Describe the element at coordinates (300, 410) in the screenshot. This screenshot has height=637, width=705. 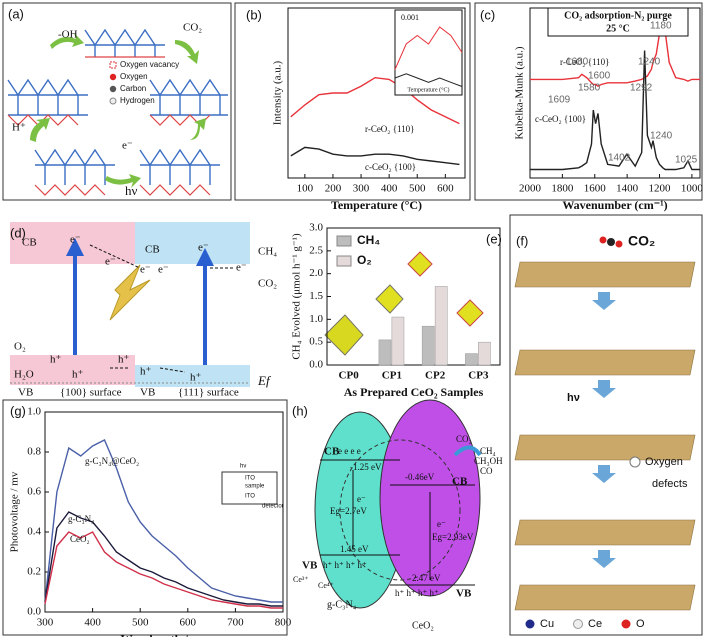
I see `panel-label: (h)` at that location.